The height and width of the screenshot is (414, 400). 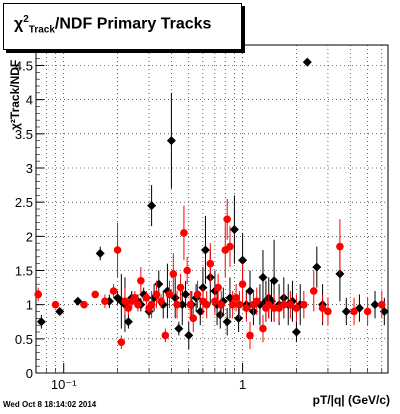 I want to click on x-axis-label: pT/|q| (GeV/c), so click(x=351, y=400).